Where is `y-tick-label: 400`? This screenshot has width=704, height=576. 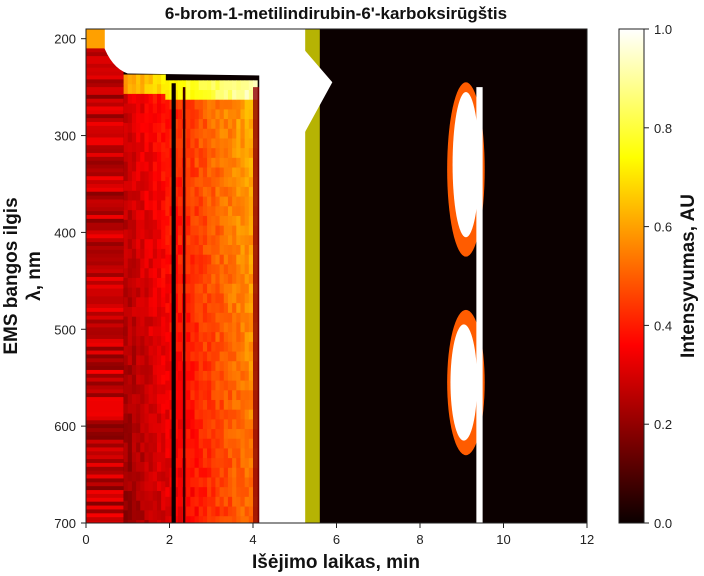
y-tick-label: 400 is located at coordinates (65, 232).